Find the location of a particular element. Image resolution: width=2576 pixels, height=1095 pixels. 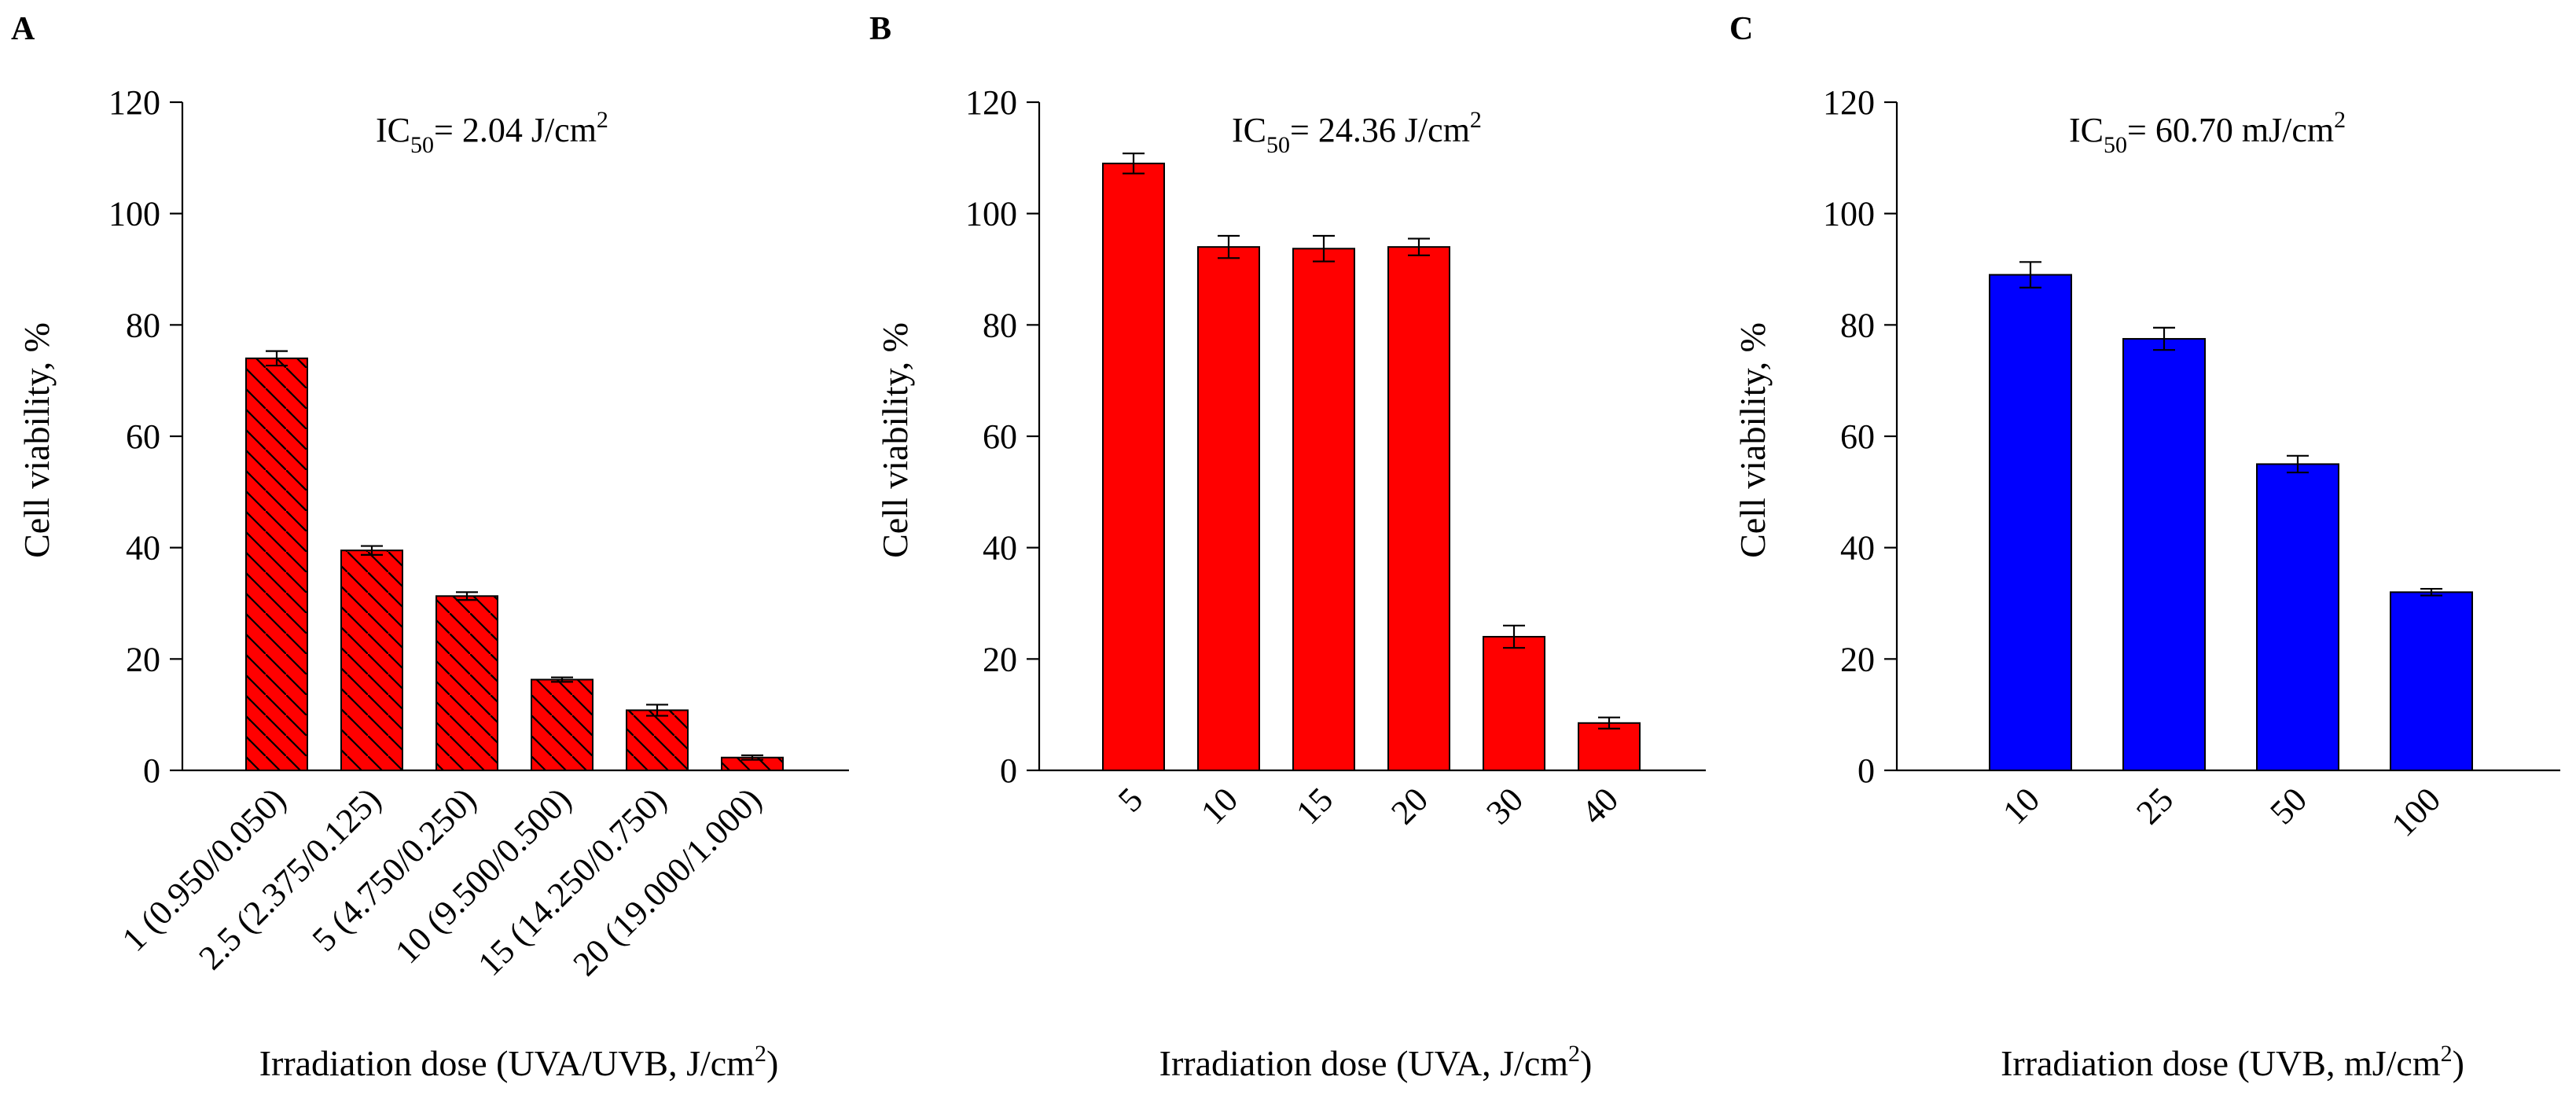

x-axis-label: Irradiation dose (UVA/UVB, J/cm2) is located at coordinates (519, 1062).